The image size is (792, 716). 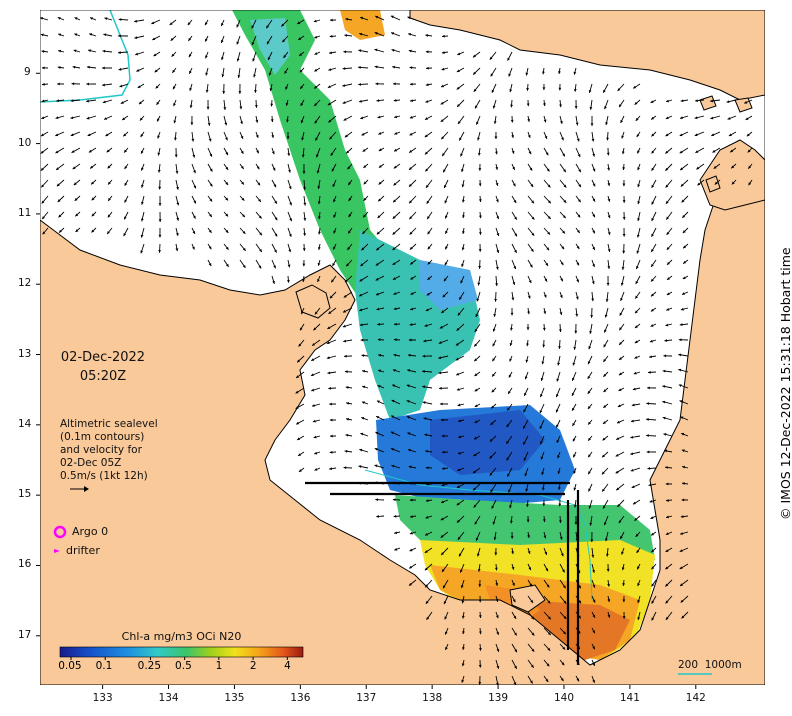 I want to click on date-label: 02-Dec-2022 05:20Z, so click(x=103, y=367).